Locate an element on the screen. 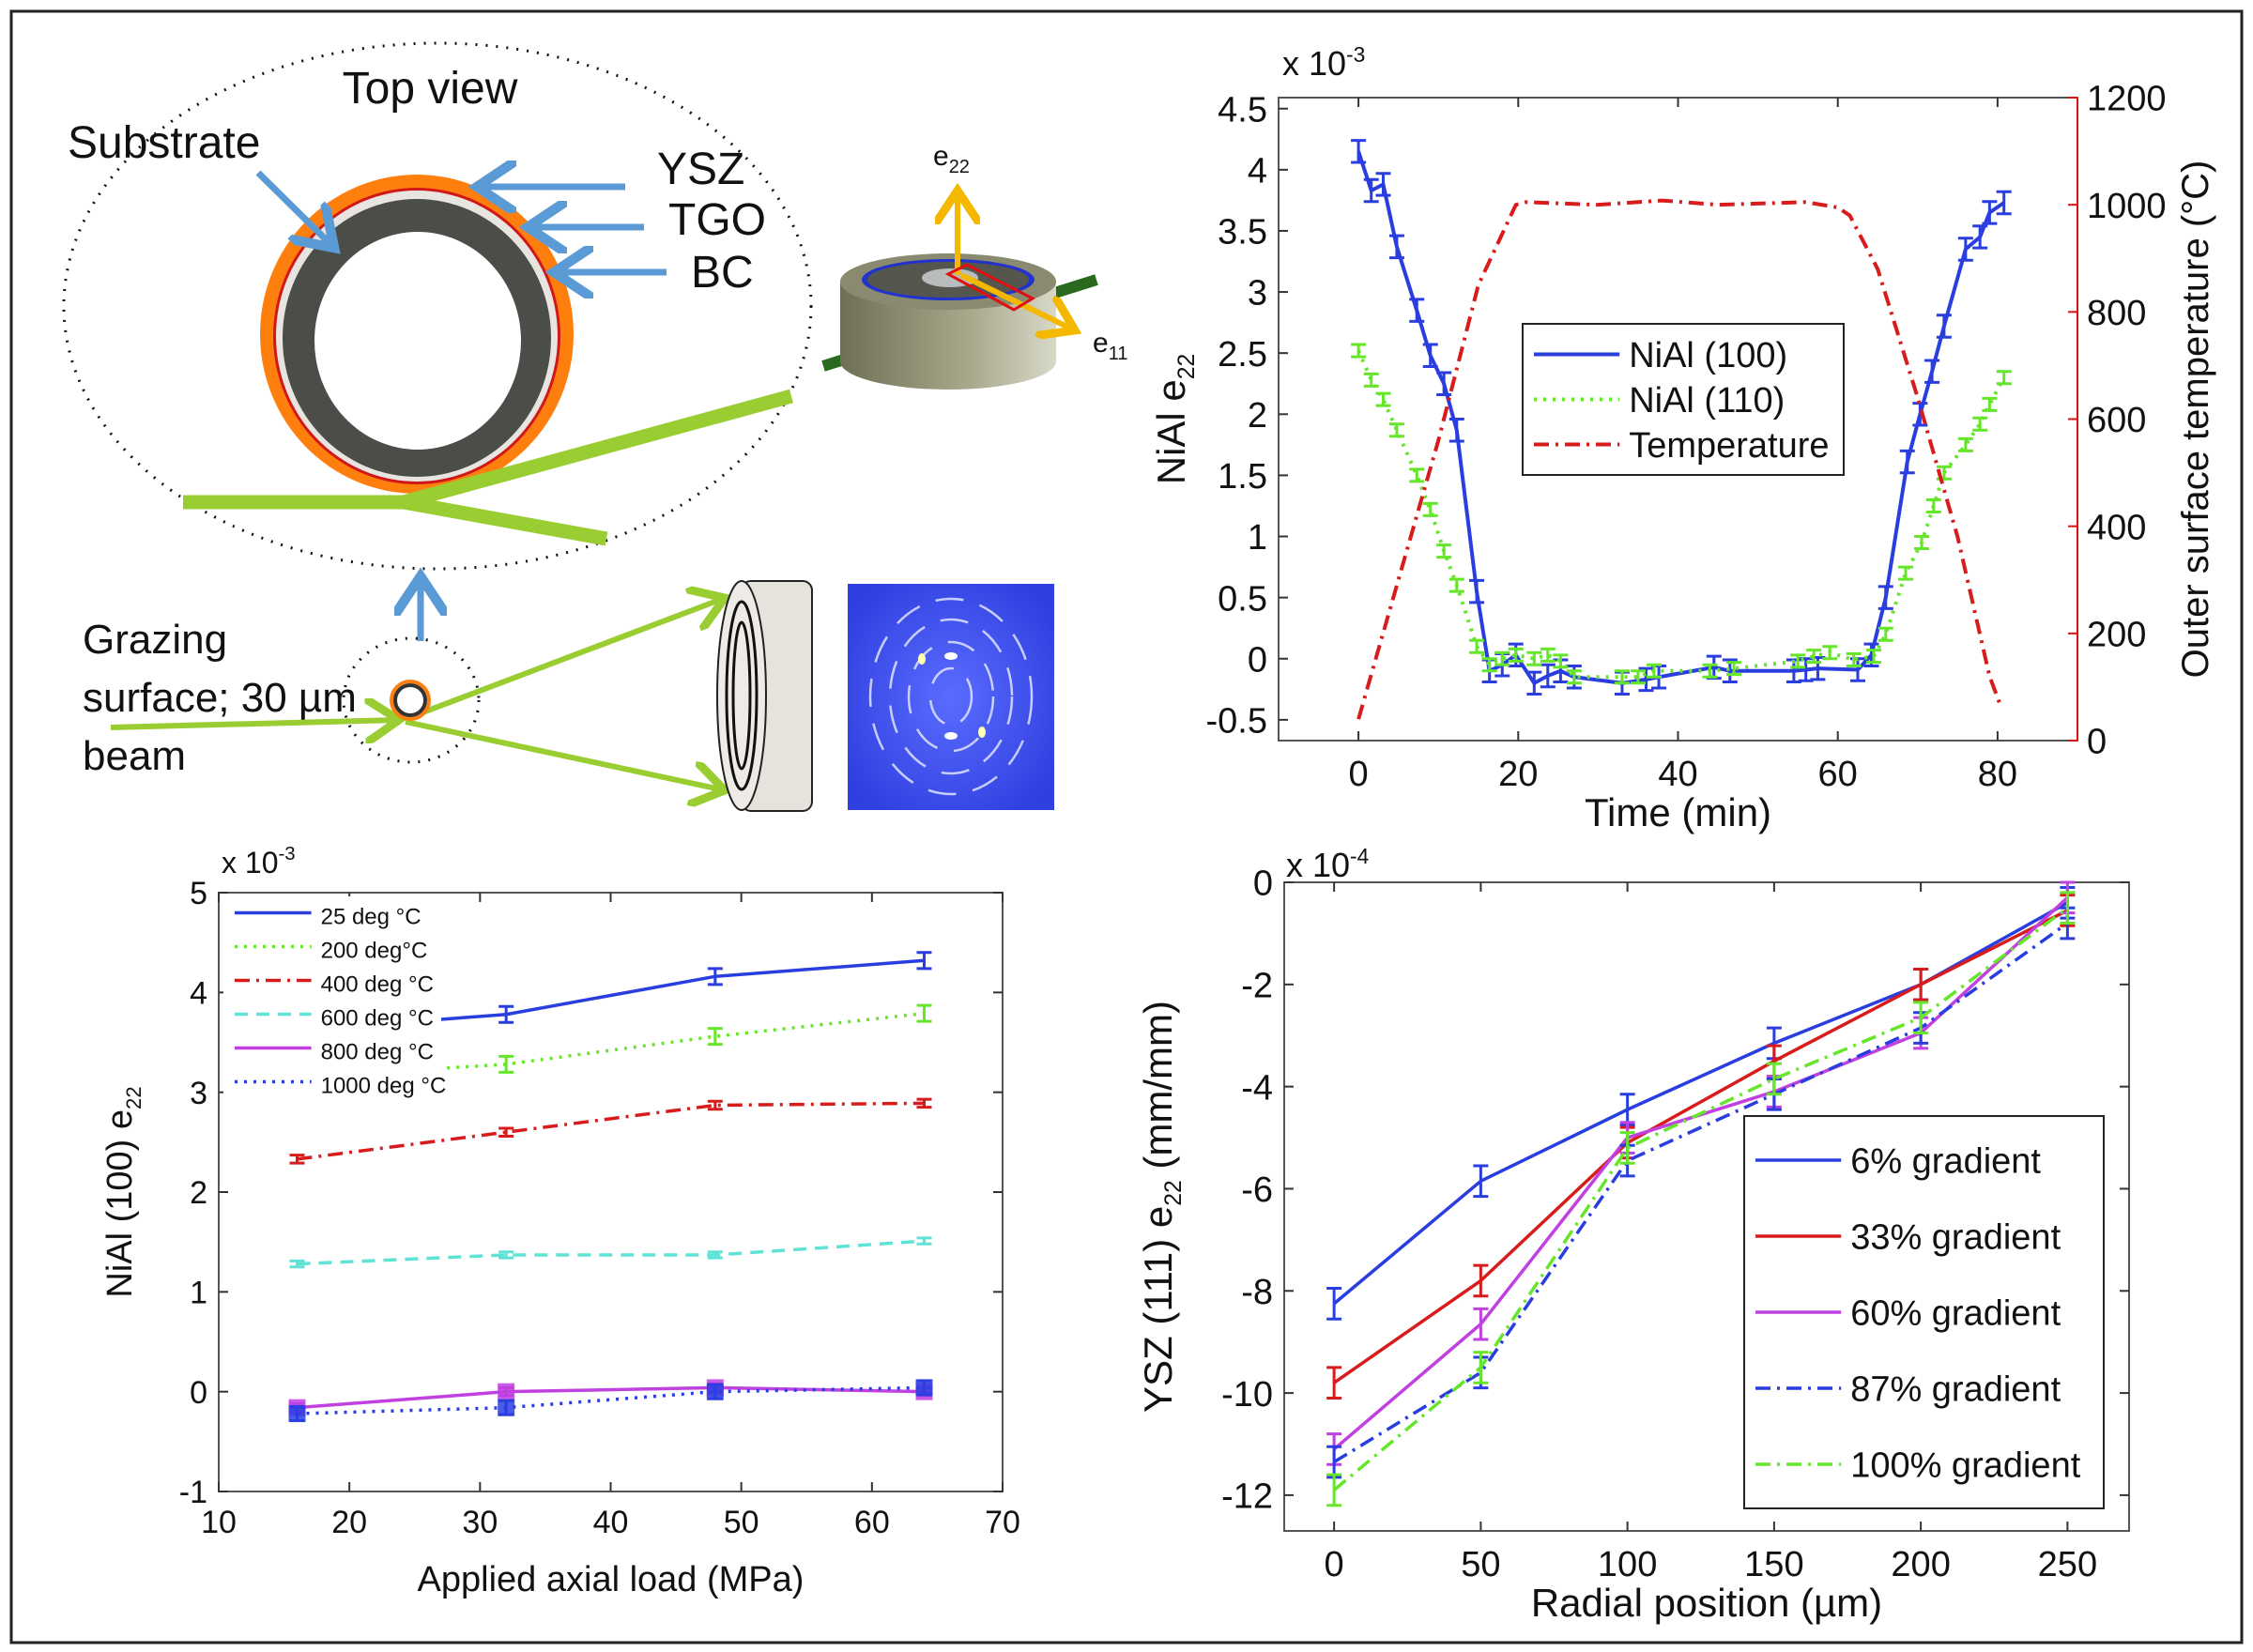  legend-label: 100% gradient is located at coordinates (1965, 1466).